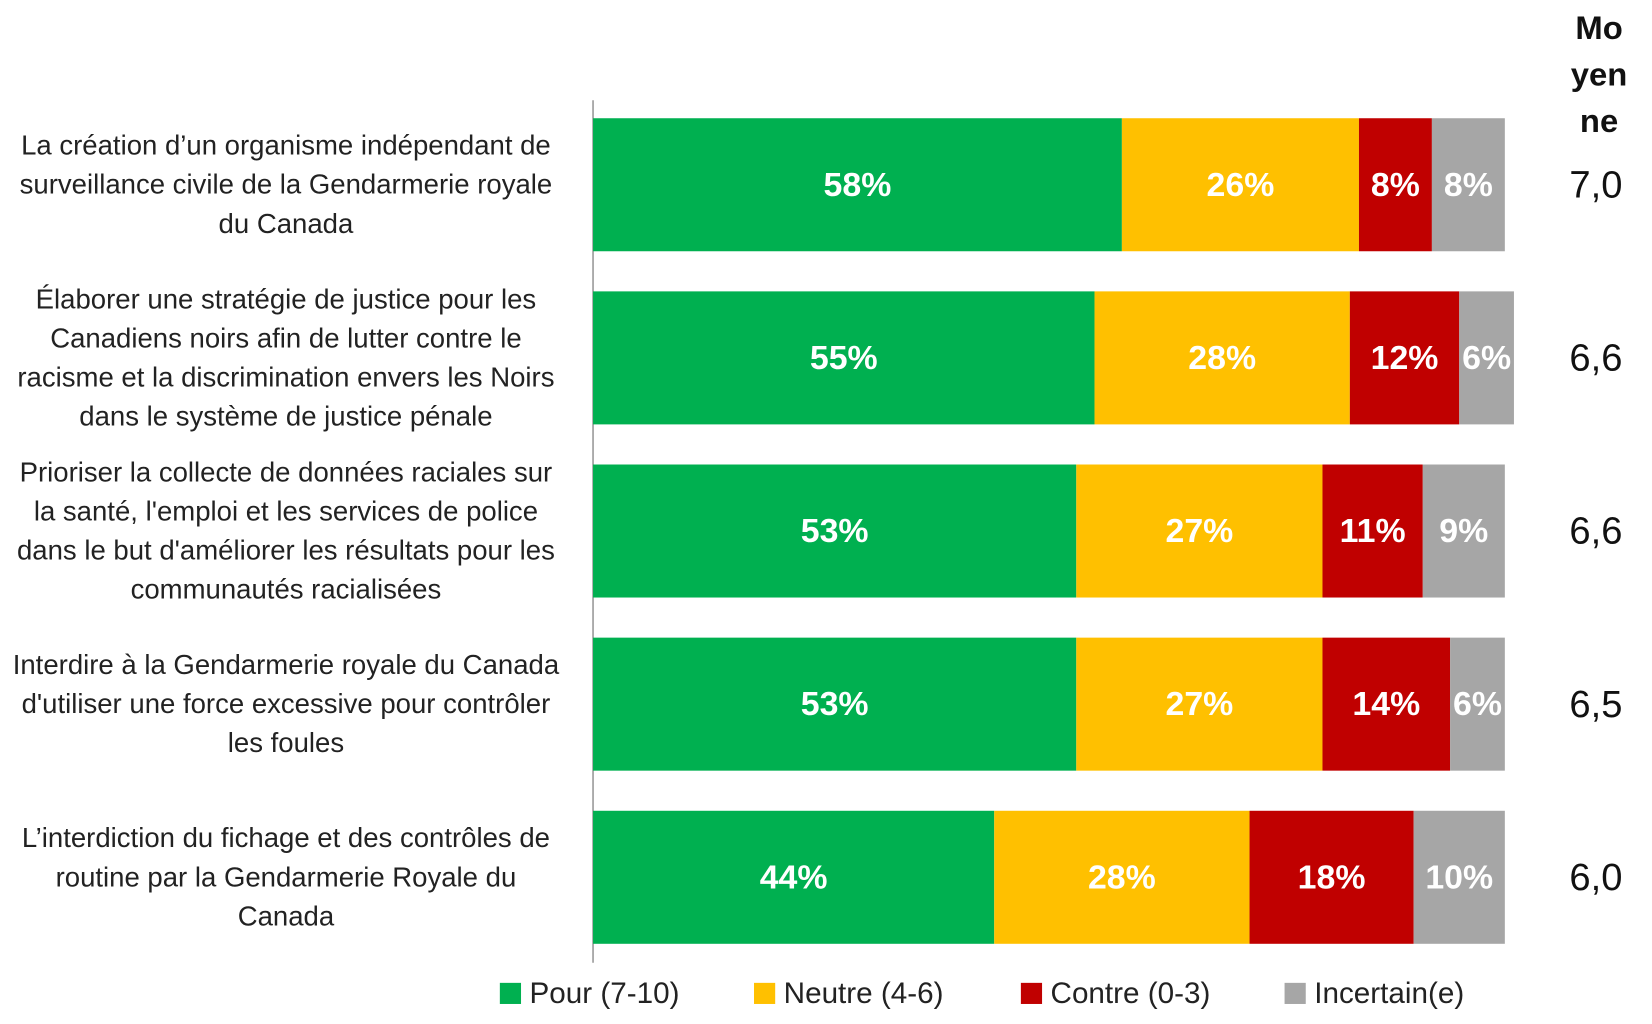 The image size is (1652, 1024). I want to click on legend-label: Neutre (4-6), so click(863, 993).